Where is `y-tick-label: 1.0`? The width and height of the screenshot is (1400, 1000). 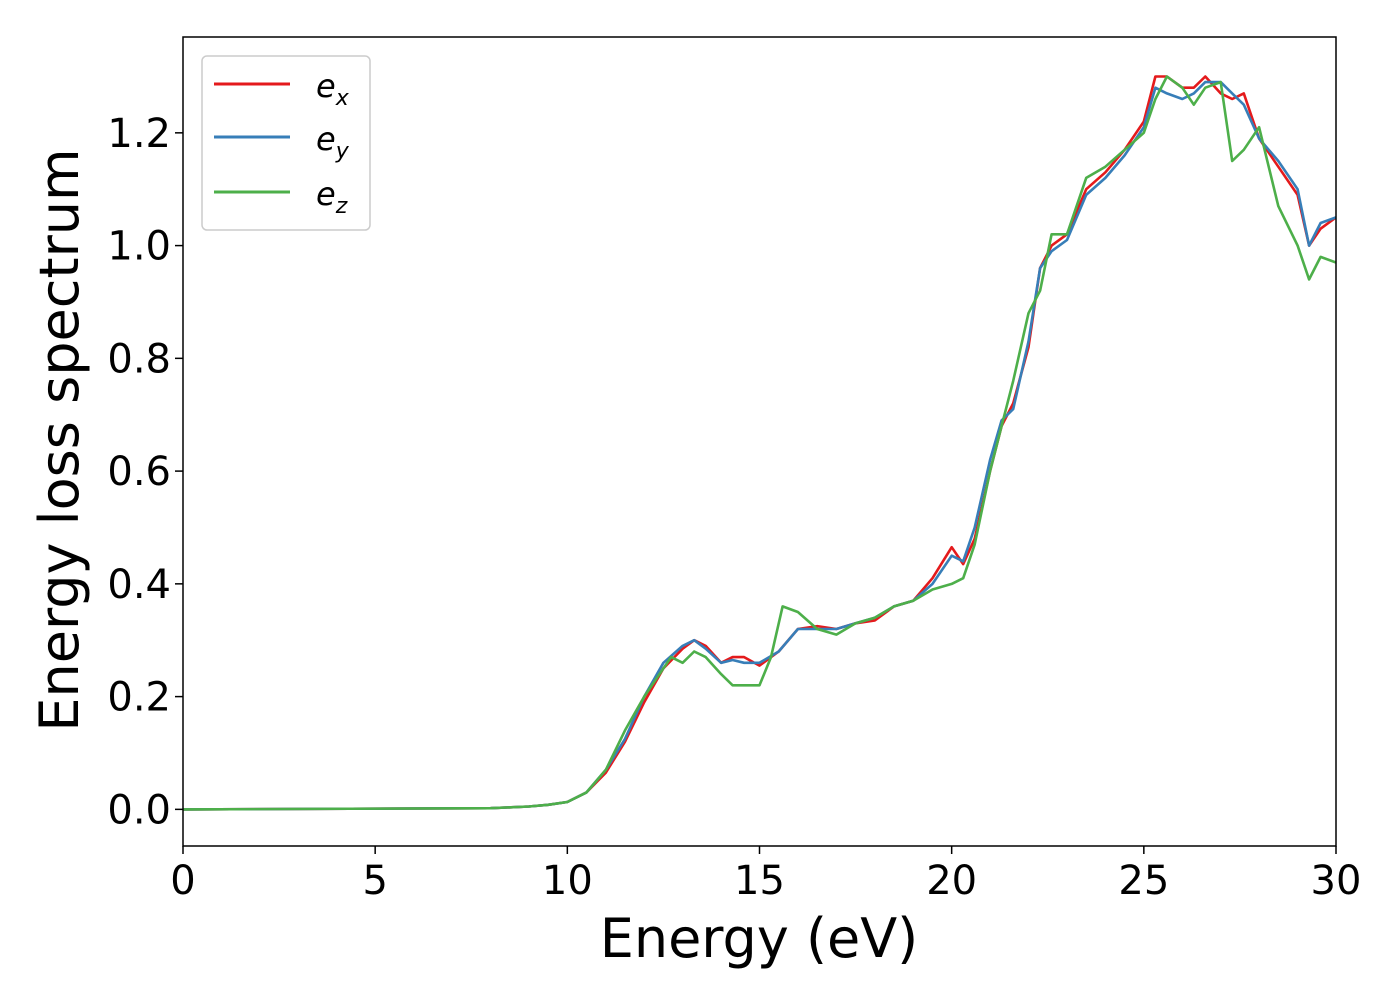 y-tick-label: 1.0 is located at coordinates (139, 247).